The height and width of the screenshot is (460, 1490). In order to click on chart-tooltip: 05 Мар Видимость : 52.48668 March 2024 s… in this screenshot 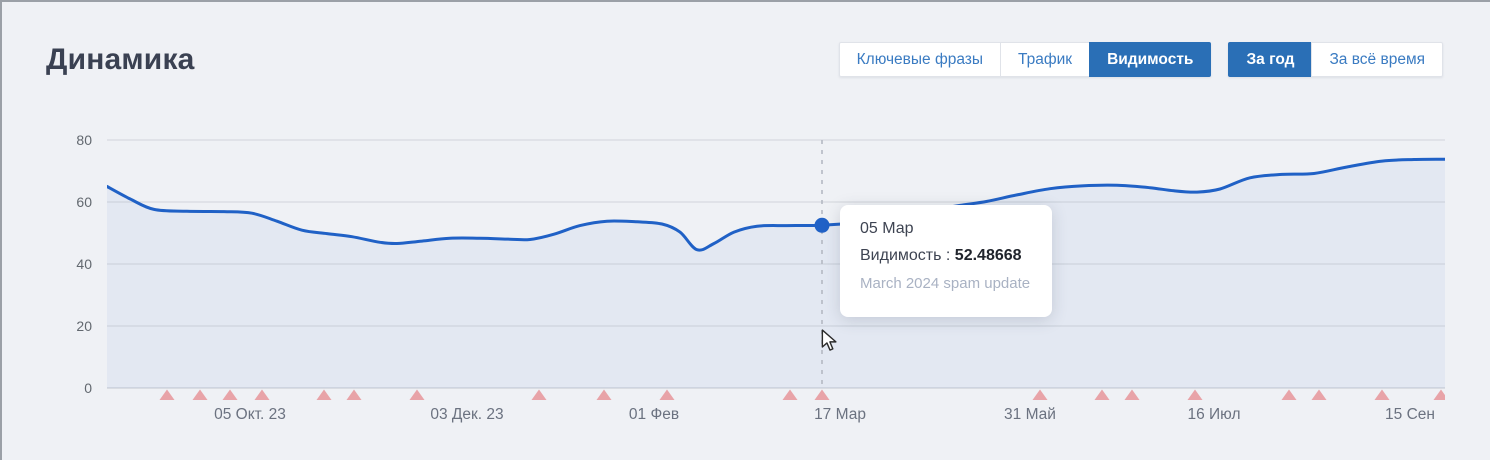, I will do `click(946, 261)`.